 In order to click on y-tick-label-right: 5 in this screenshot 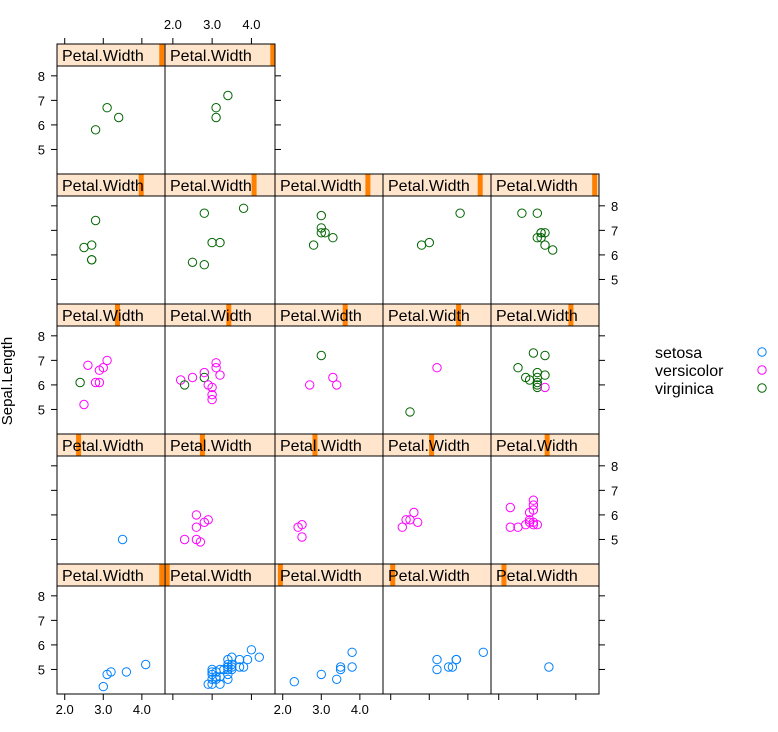, I will do `click(614, 279)`.